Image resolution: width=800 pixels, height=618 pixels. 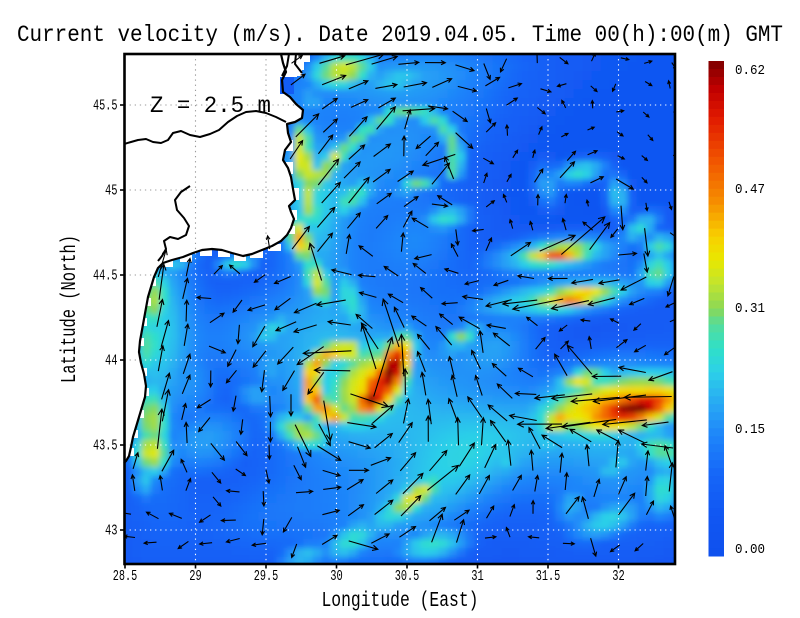 I want to click on svg-text: 29, so click(x=195, y=576).